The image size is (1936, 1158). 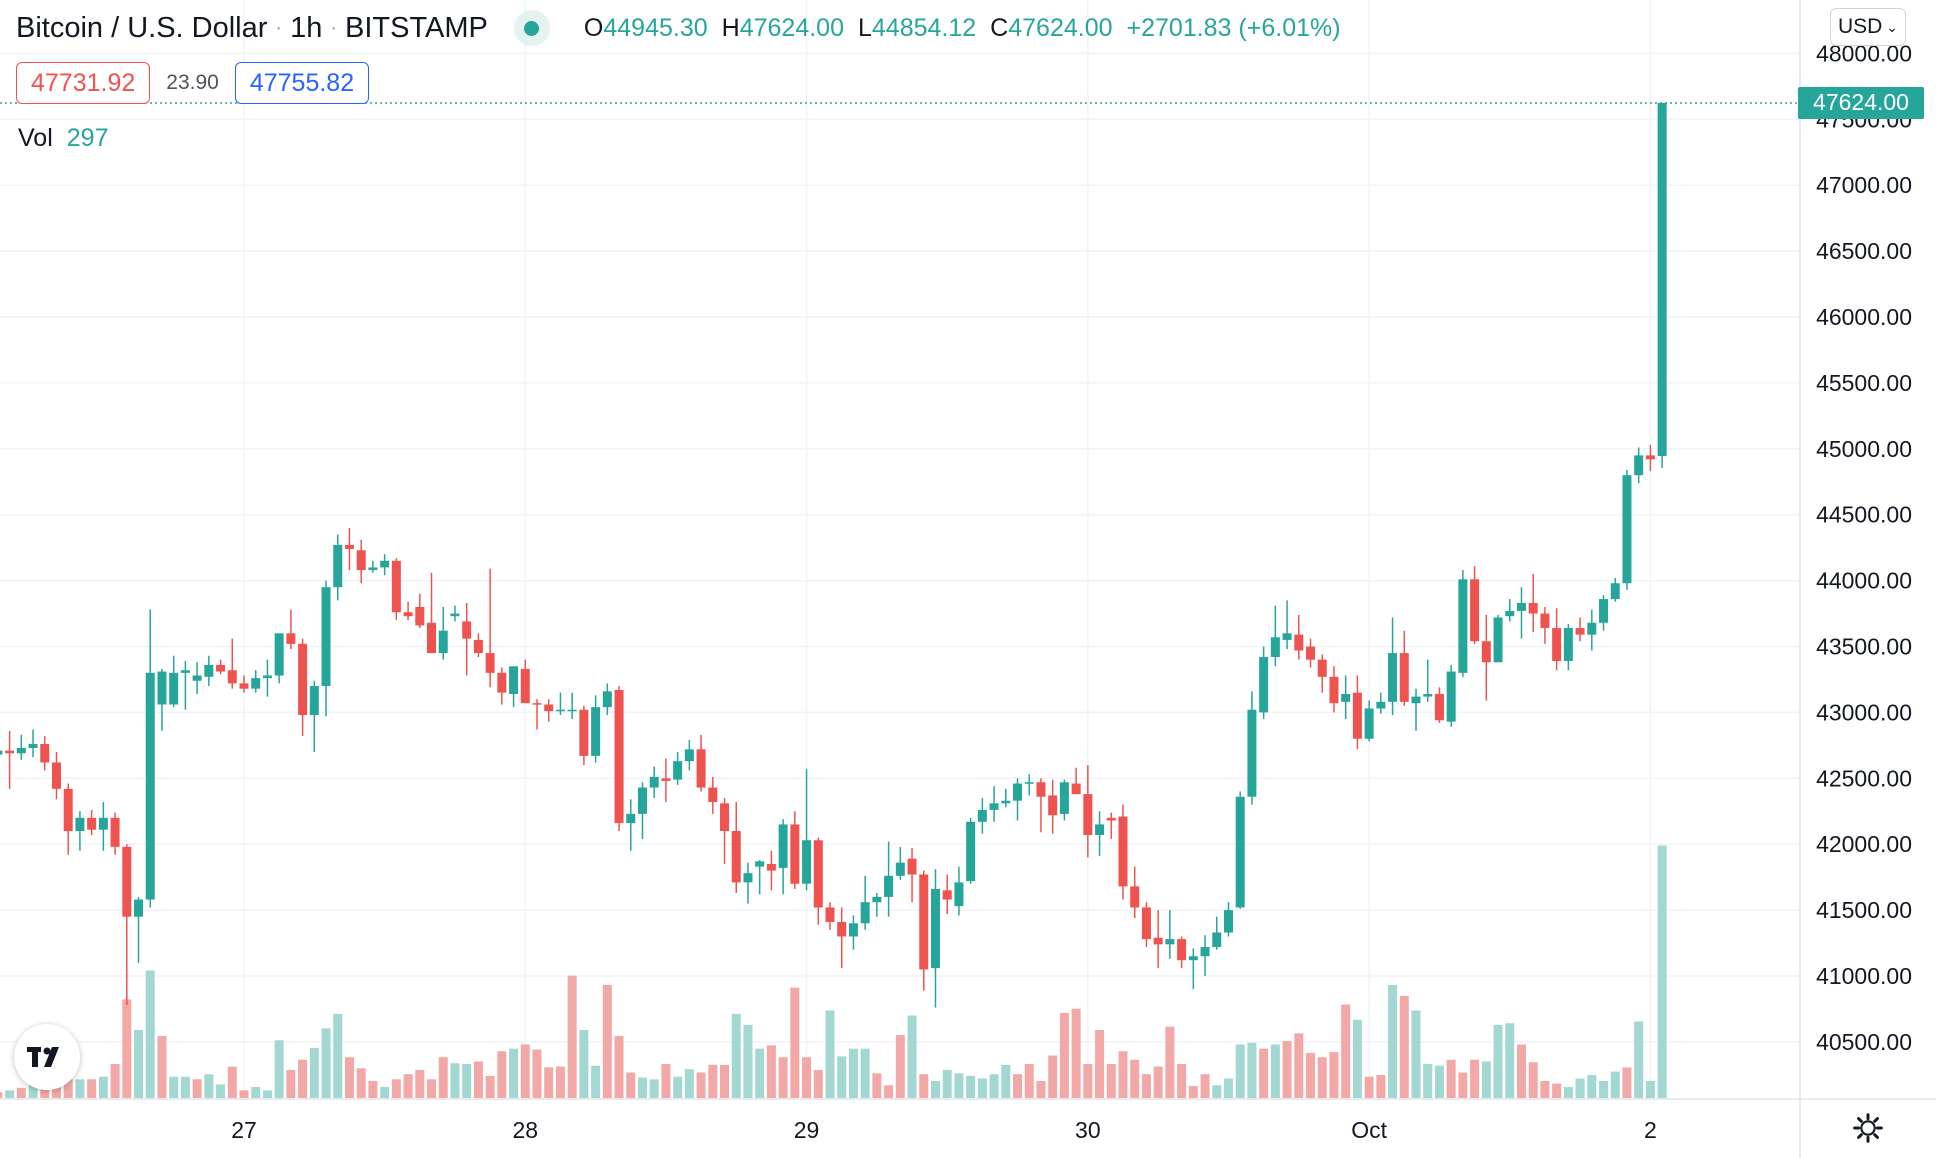 I want to click on gear-icon, so click(x=1868, y=1128).